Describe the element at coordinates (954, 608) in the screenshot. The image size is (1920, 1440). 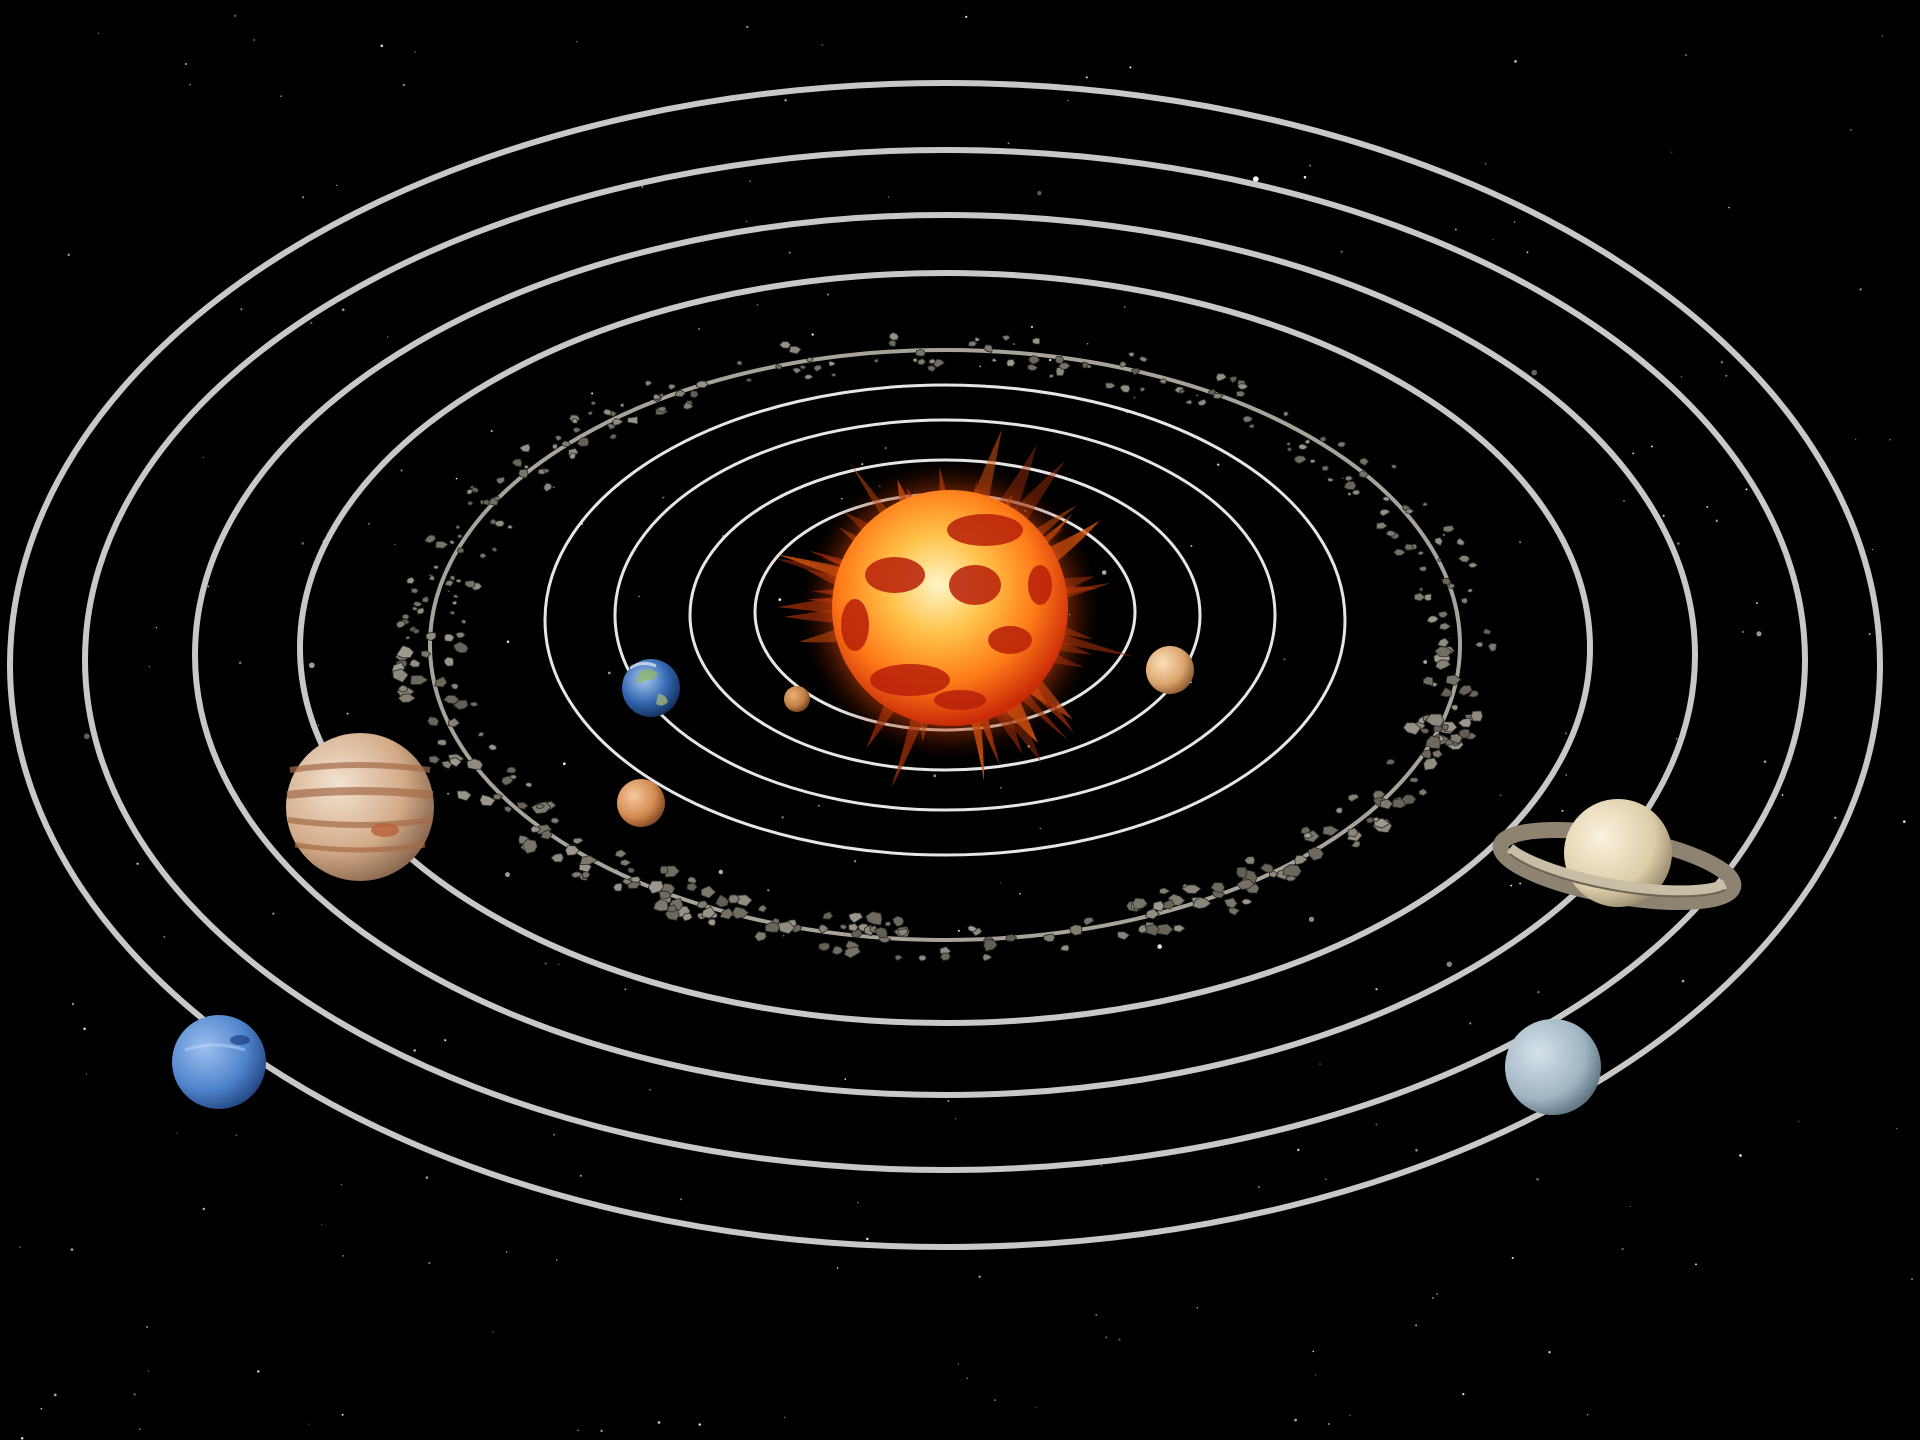
I see `sun` at that location.